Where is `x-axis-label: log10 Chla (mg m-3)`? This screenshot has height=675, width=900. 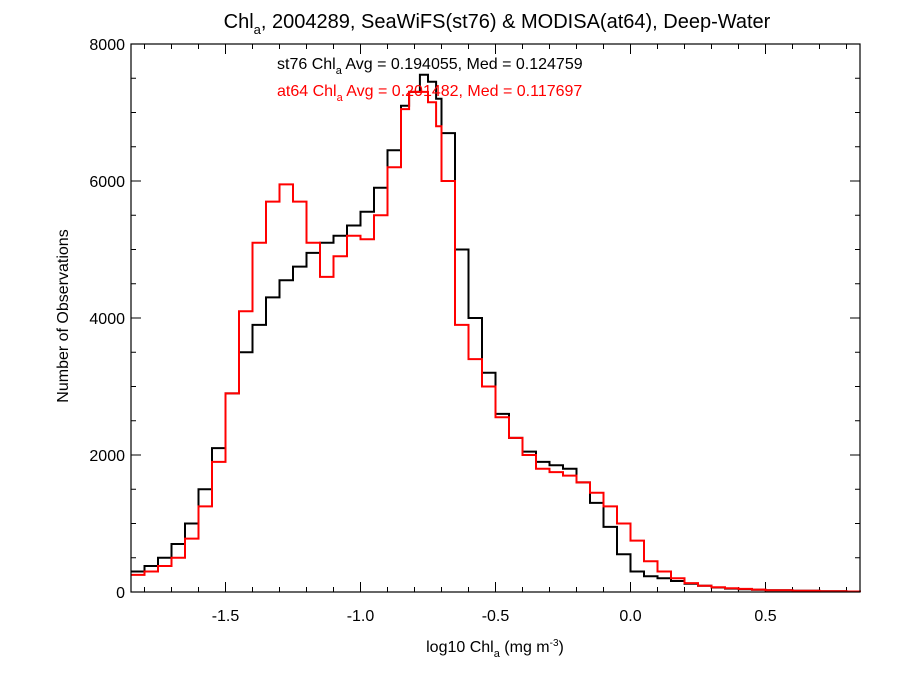 x-axis-label: log10 Chla (mg m-3) is located at coordinates (495, 649).